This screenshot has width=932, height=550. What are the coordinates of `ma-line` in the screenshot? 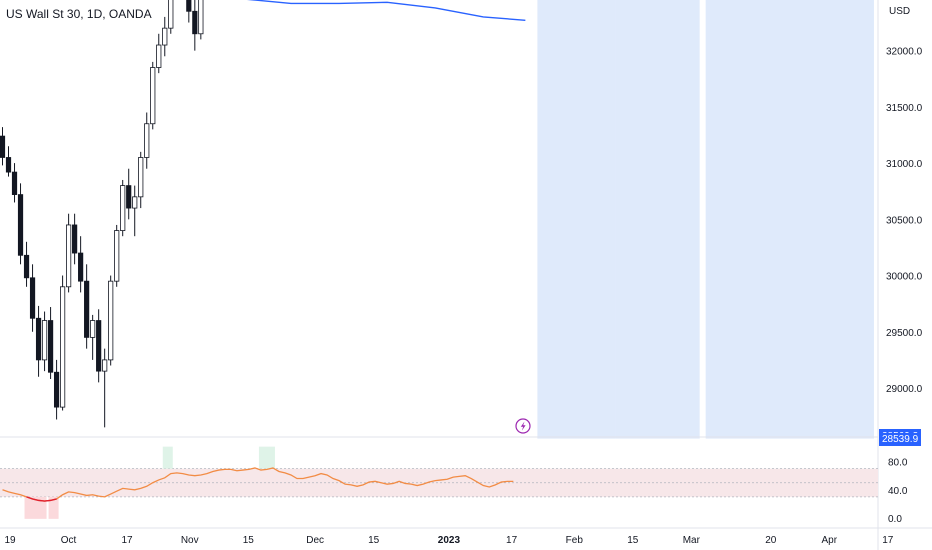 It's located at (386, 10).